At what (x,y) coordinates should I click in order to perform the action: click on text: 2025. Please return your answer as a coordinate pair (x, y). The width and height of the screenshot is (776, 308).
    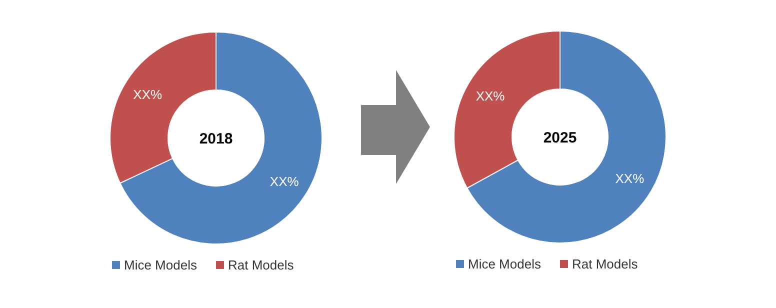
    Looking at the image, I should click on (560, 137).